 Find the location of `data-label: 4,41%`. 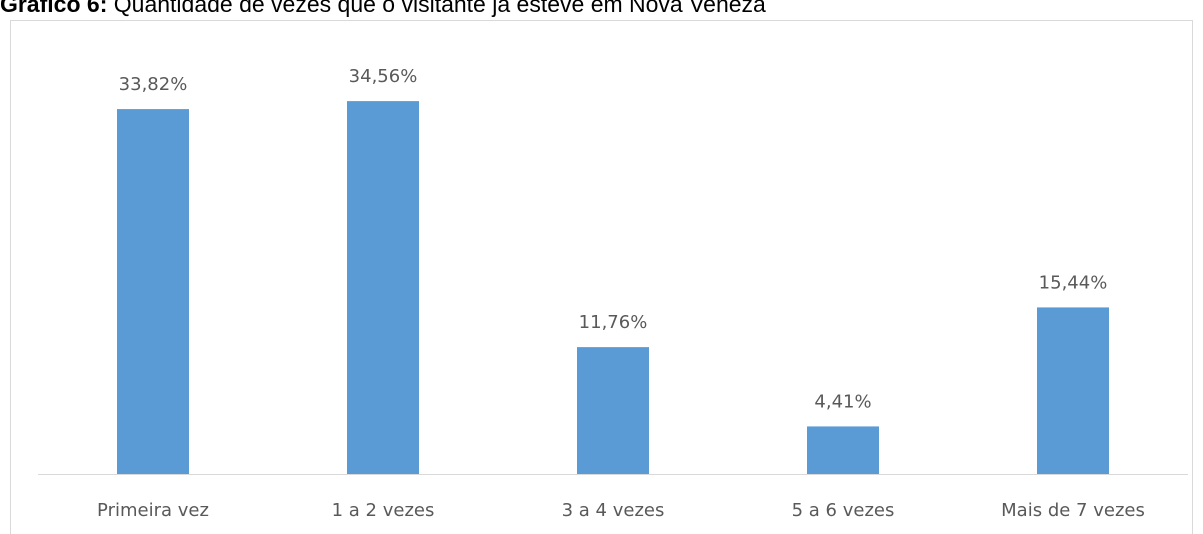

data-label: 4,41% is located at coordinates (842, 401).